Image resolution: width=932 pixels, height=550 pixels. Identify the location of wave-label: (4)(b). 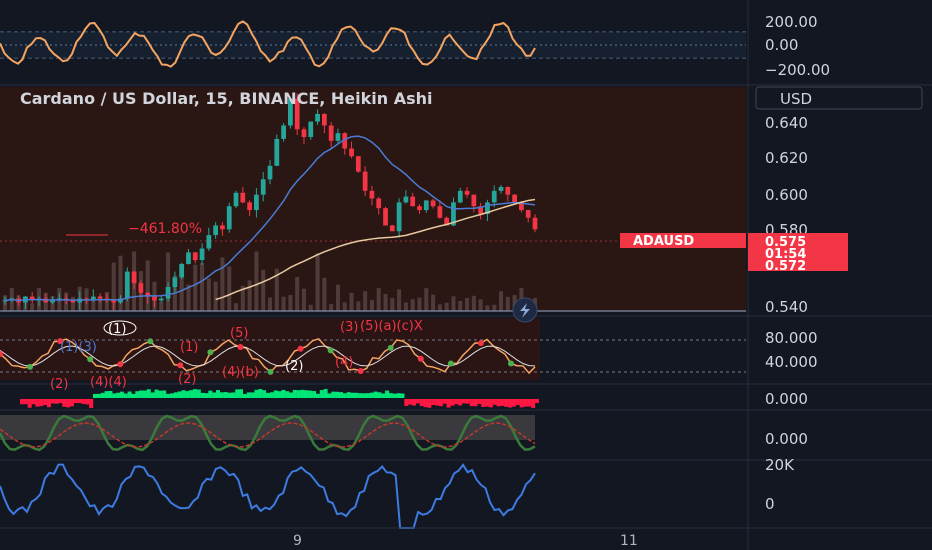
(240, 372).